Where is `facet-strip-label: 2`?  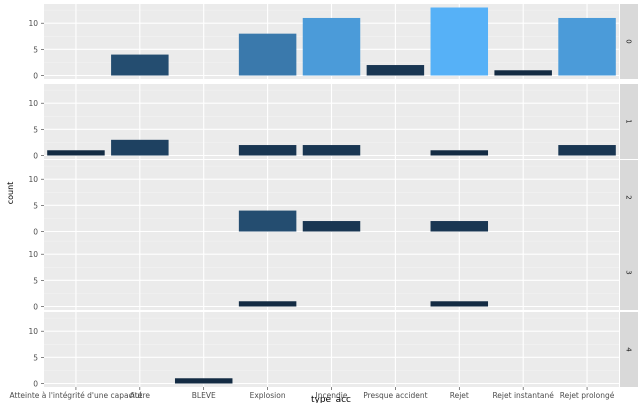 facet-strip-label: 2 is located at coordinates (629, 197).